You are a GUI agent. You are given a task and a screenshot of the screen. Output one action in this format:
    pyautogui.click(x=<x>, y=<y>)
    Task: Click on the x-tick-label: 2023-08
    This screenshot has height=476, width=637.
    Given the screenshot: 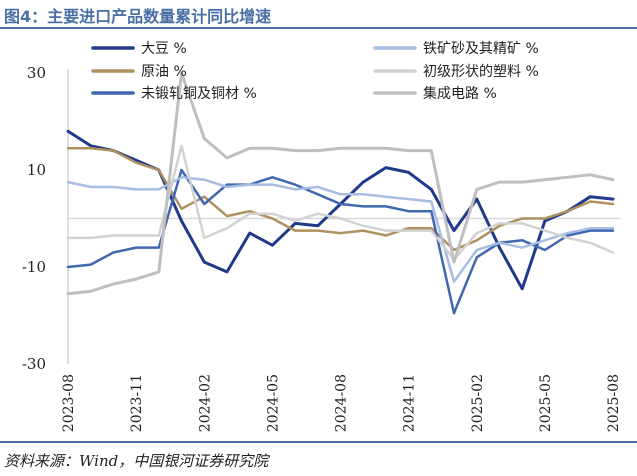 What is the action you would take?
    pyautogui.click(x=69, y=403)
    